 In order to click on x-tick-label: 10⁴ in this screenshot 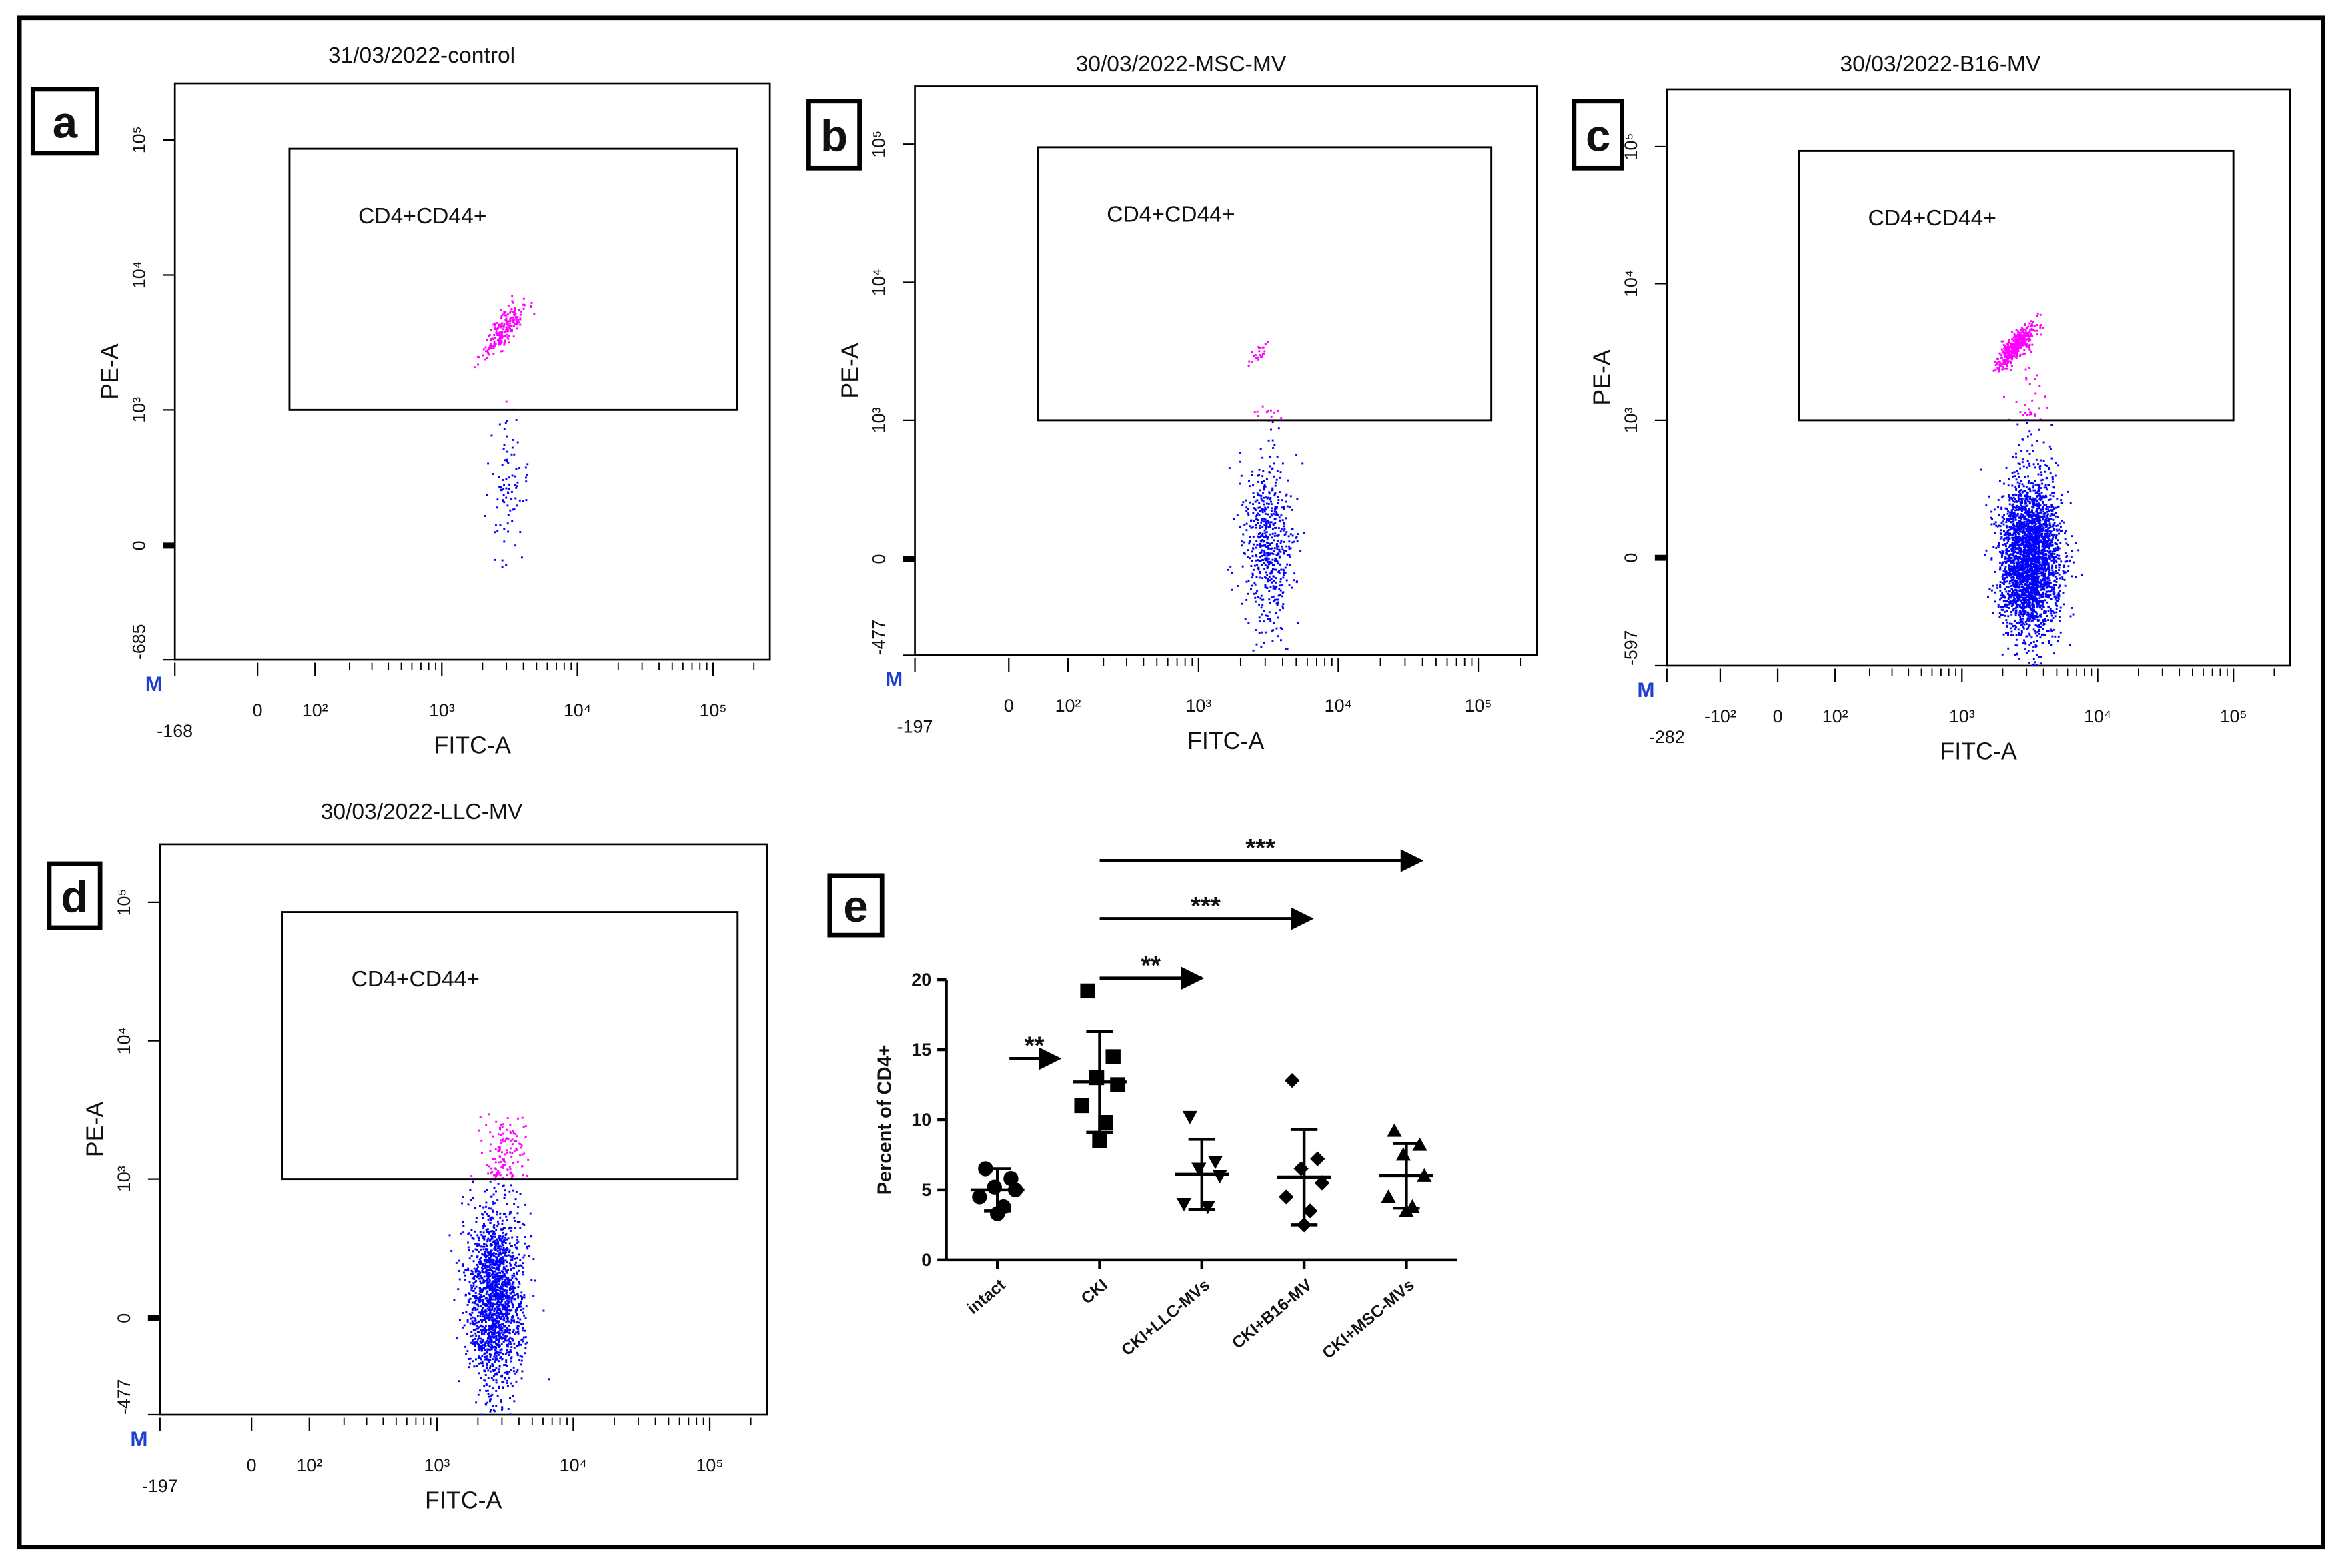, I will do `click(577, 710)`.